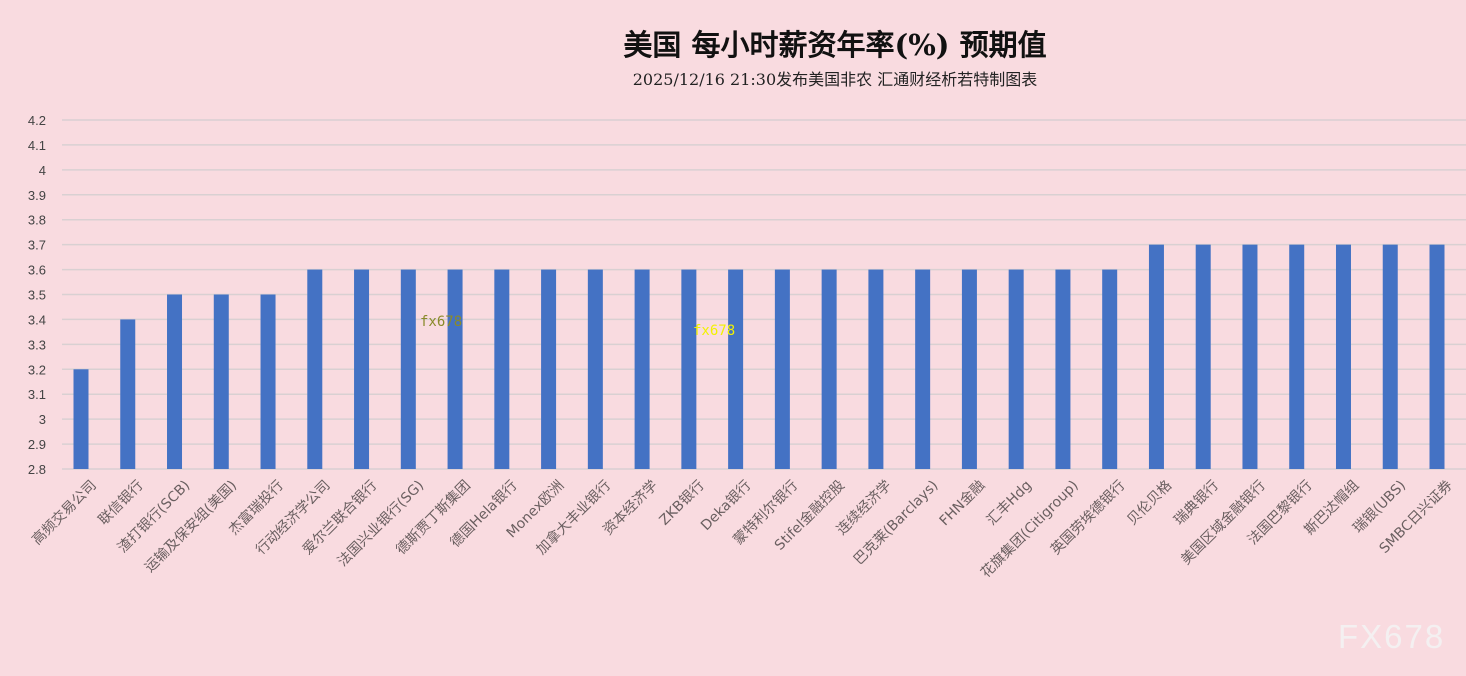 The width and height of the screenshot is (1466, 676). Describe the element at coordinates (42, 419) in the screenshot. I see `y-tick-label: 3` at that location.